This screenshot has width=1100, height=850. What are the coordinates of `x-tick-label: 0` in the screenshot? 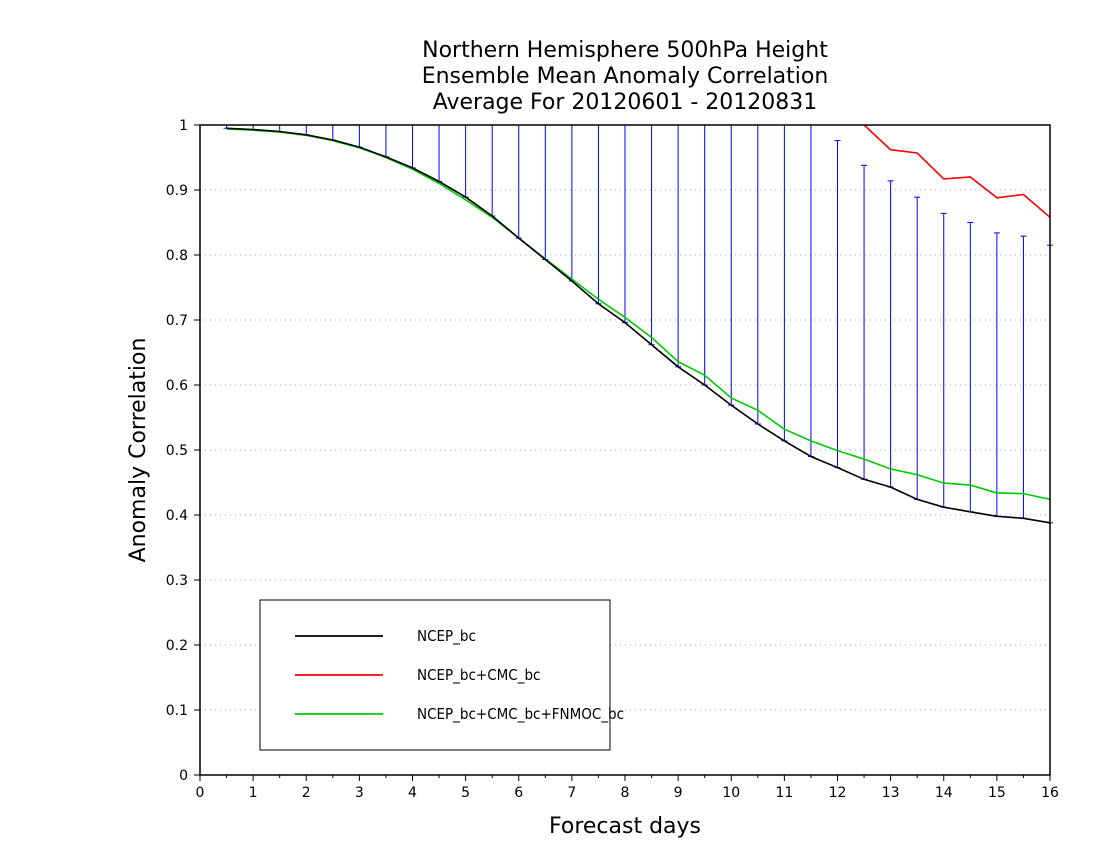 It's located at (200, 793).